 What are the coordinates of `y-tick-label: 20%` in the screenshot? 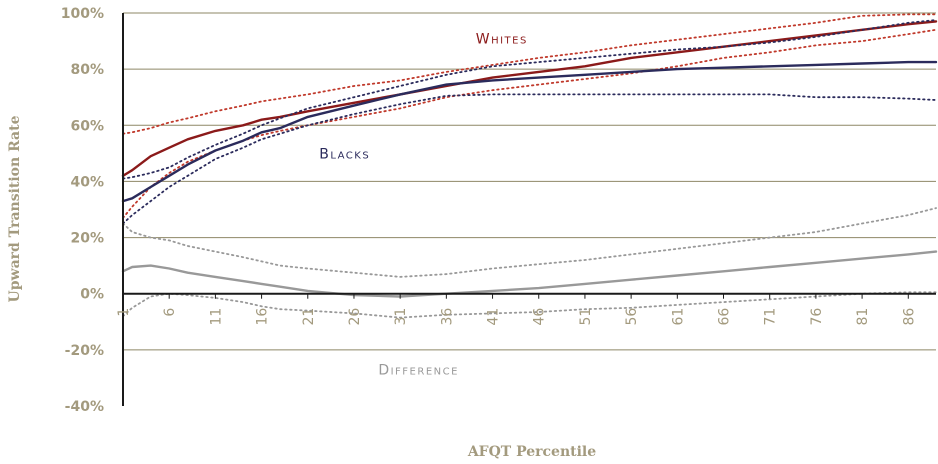 It's located at (87, 239).